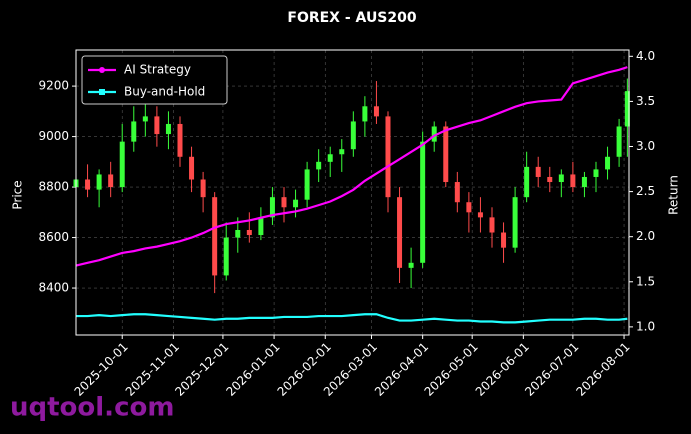 This screenshot has height=434, width=691. Describe the element at coordinates (164, 92) in the screenshot. I see `legend-label: Buy-and-Hold` at that location.